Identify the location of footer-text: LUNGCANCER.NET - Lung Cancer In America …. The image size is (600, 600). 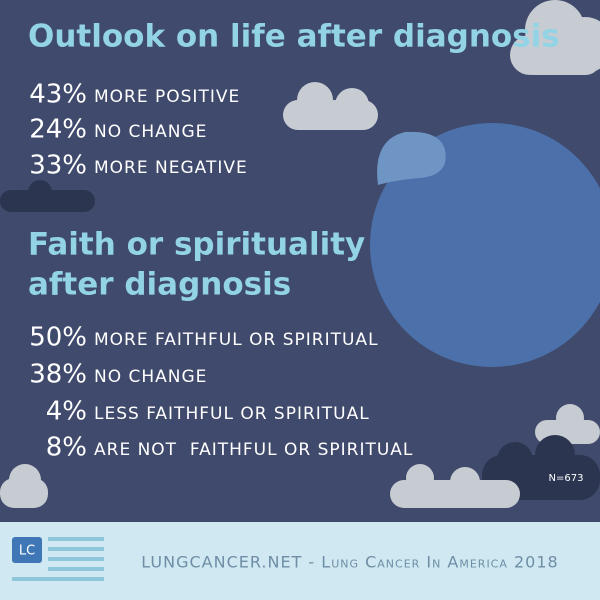
(349, 562).